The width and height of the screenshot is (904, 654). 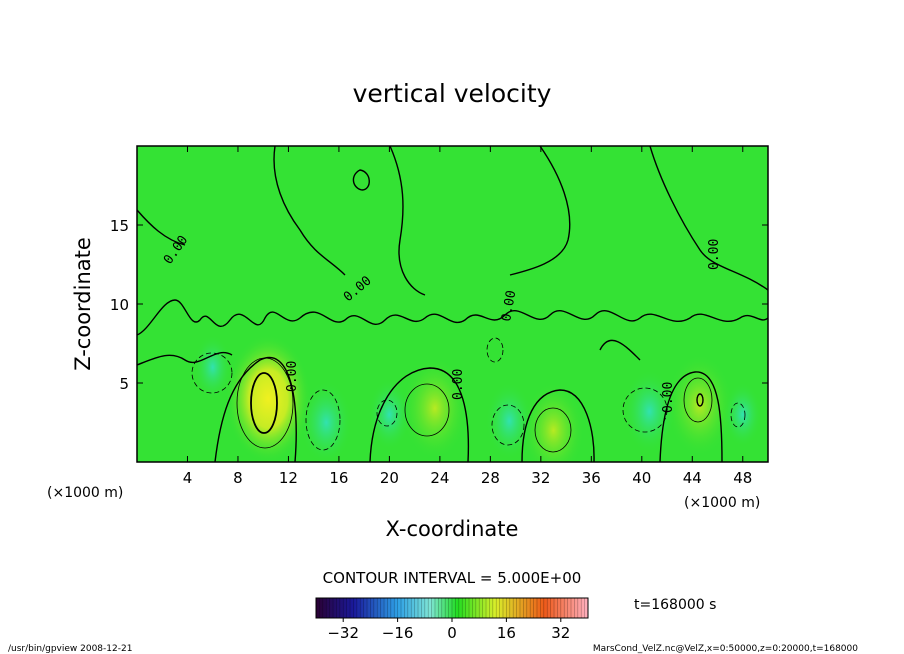 I want to click on x-tick-label: 16, so click(x=338, y=478).